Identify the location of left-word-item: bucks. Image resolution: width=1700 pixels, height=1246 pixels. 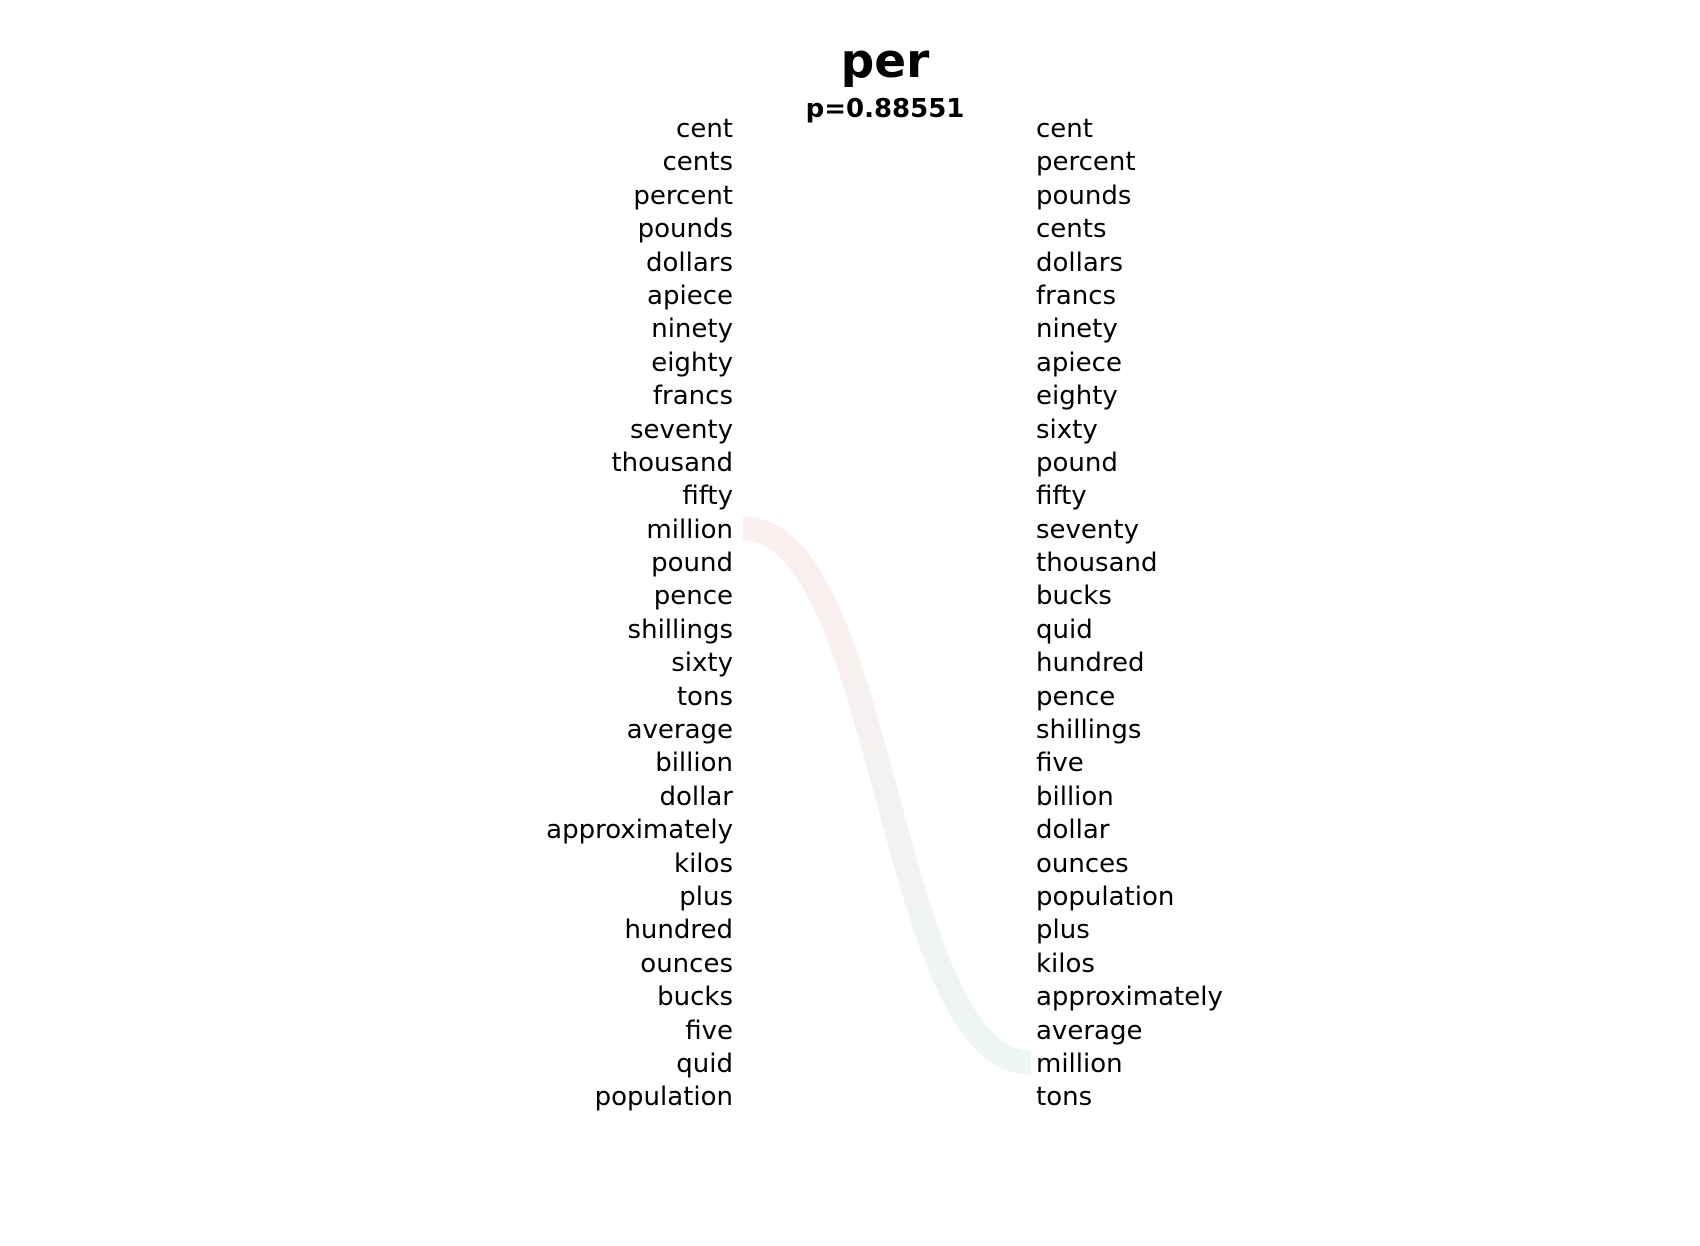
(695, 997).